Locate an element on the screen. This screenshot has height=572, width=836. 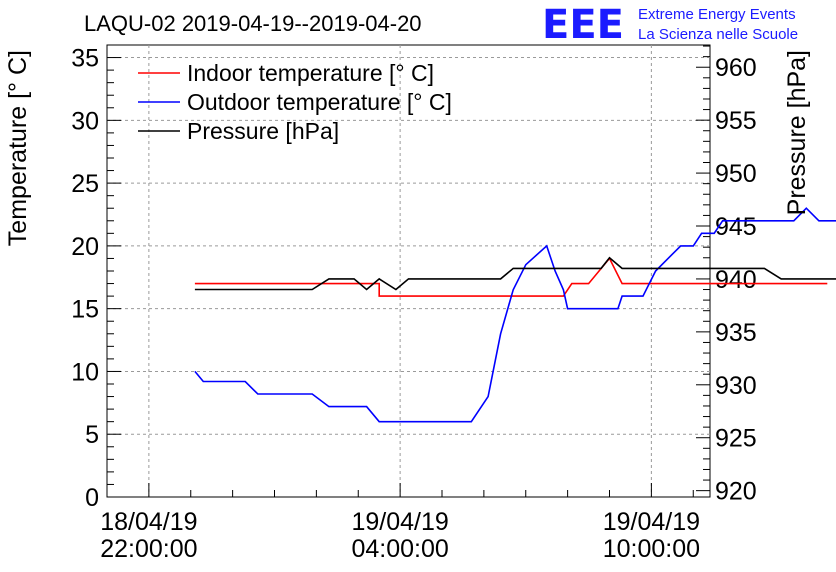
y2-tick-label: 950 is located at coordinates (736, 174).